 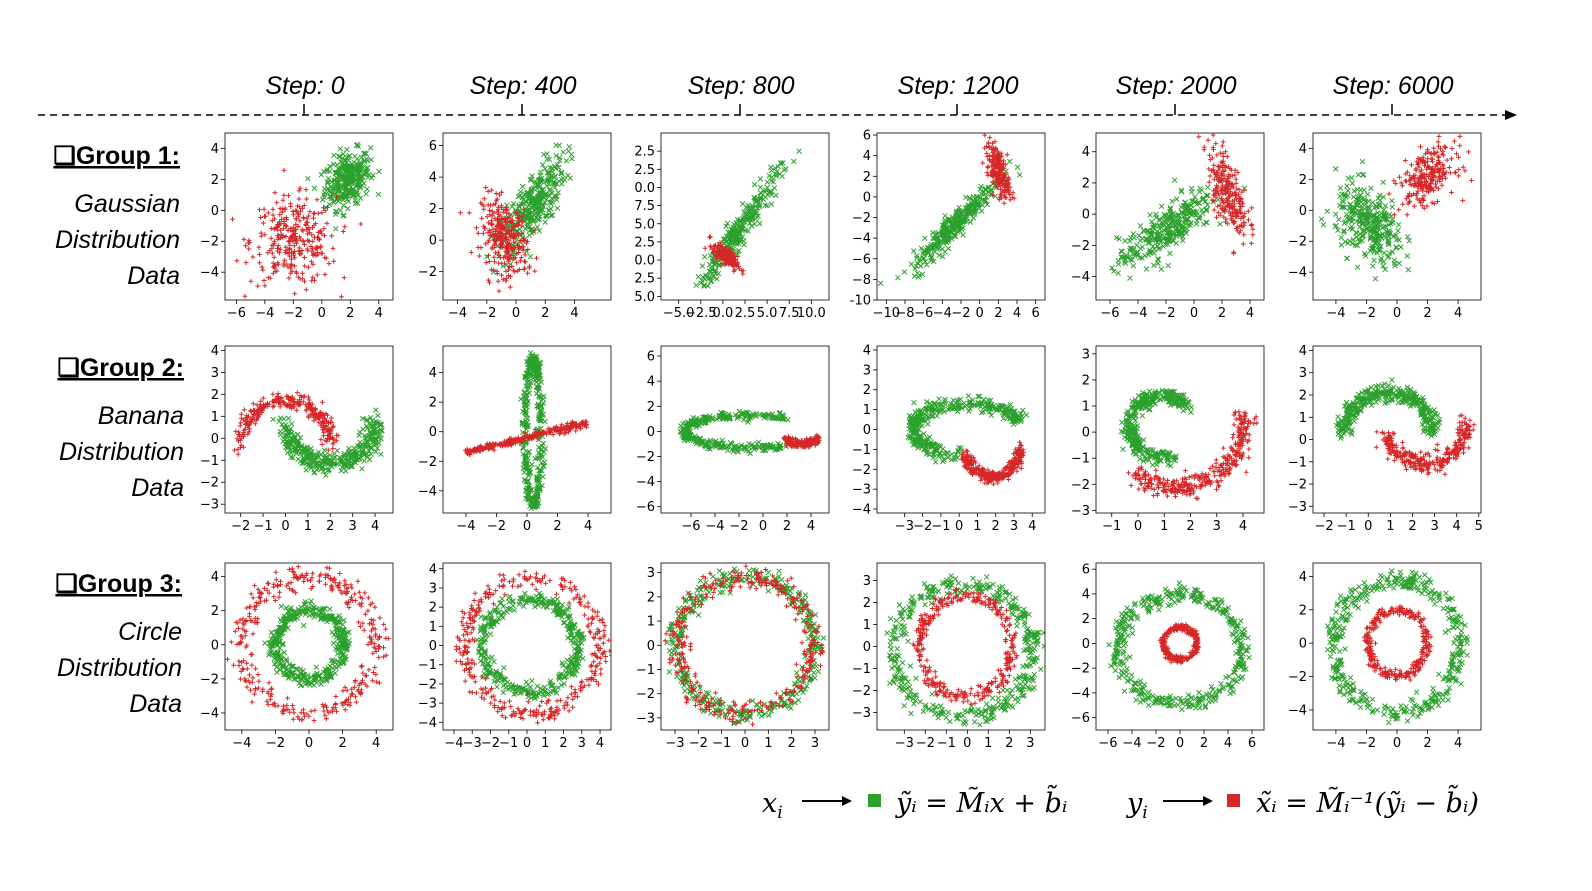 What do you see at coordinates (119, 668) in the screenshot?
I see `group-3-desc-line-2: Distribution` at bounding box center [119, 668].